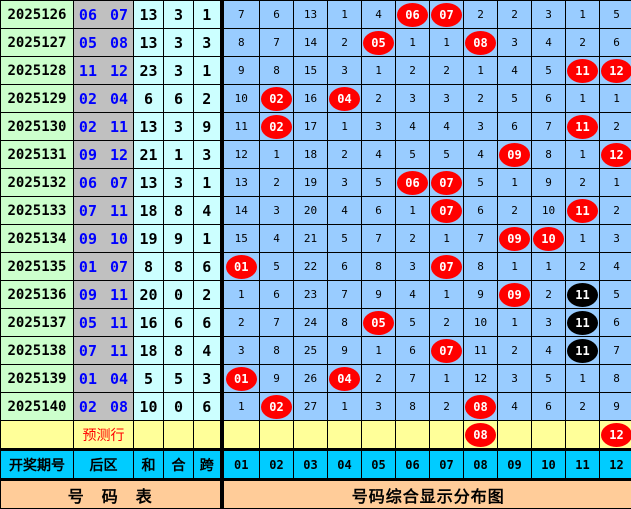  I want to click on red-ball-icon: 11, so click(582, 127).